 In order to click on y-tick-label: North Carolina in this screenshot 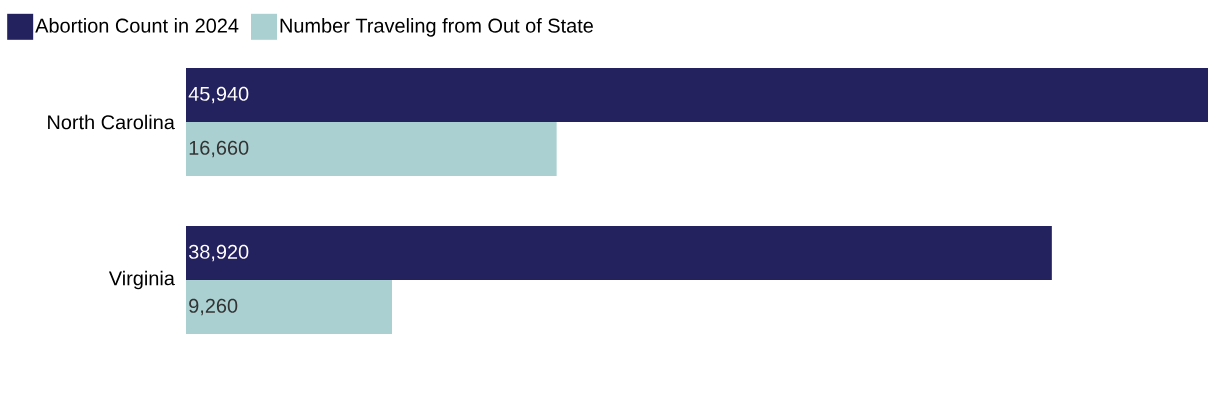, I will do `click(111, 122)`.